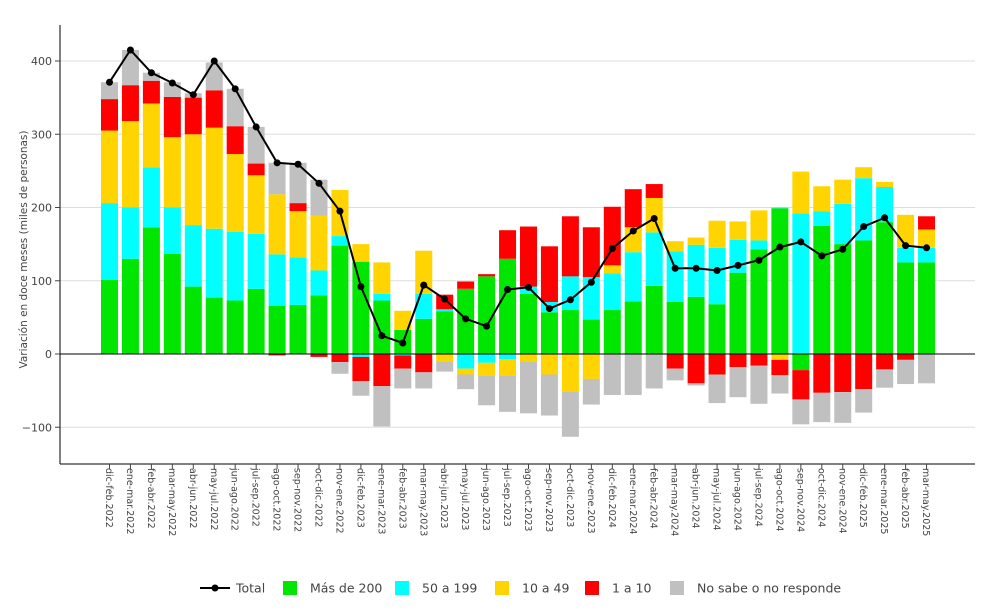  I want to click on x-tick-label: feb-abr.2024, so click(653, 498).